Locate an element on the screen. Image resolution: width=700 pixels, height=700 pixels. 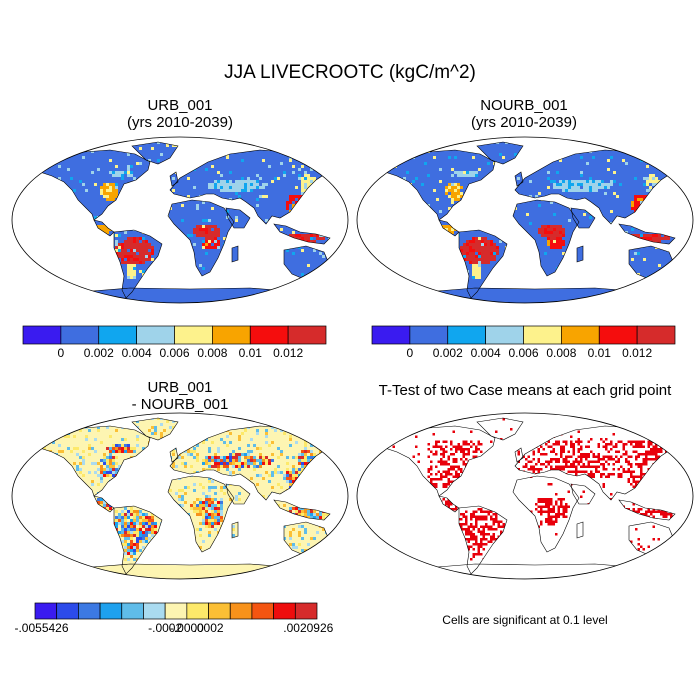
map-difference is located at coordinates (180, 496).